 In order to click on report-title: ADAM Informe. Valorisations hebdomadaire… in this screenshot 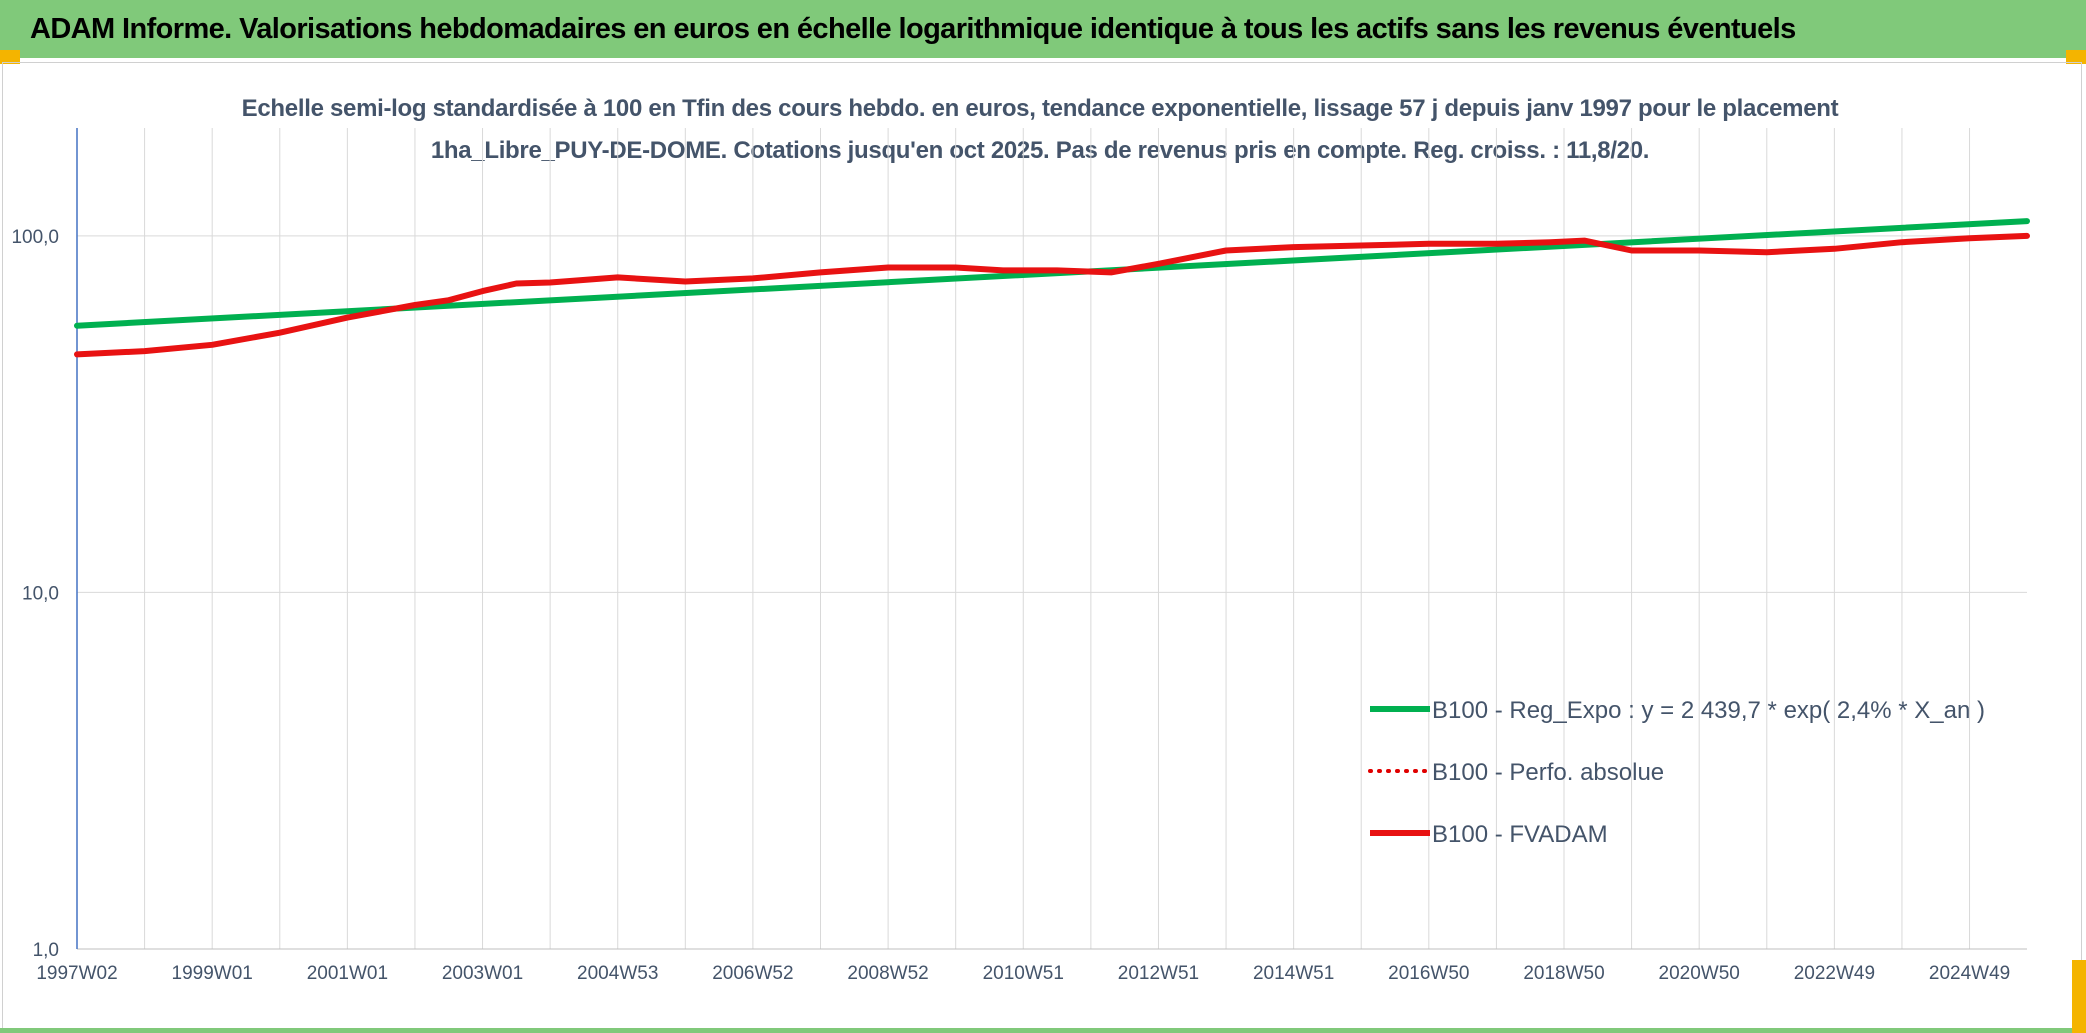, I will do `click(913, 28)`.